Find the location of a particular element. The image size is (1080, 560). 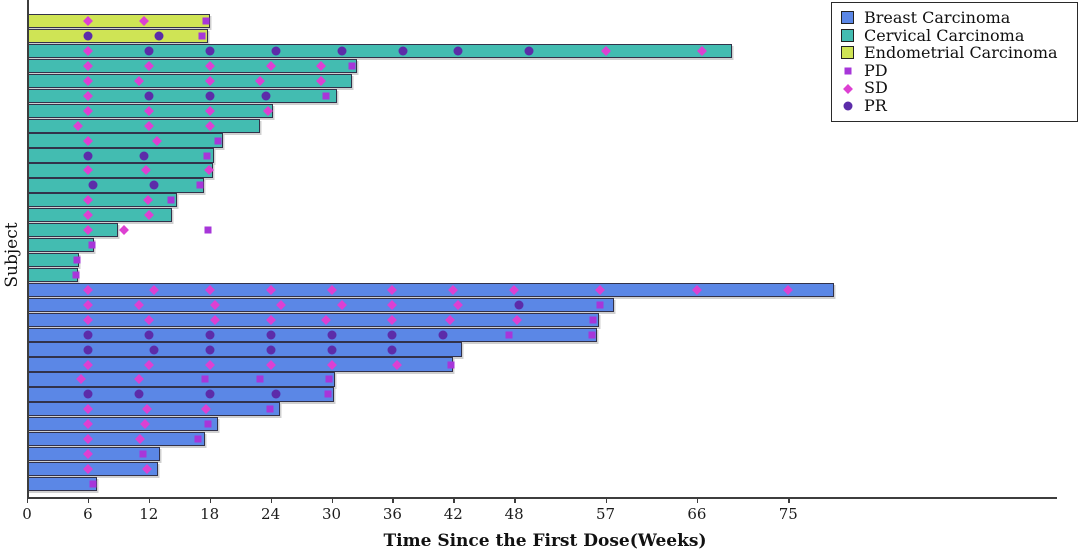

x-tick-label: 30 is located at coordinates (331, 514).